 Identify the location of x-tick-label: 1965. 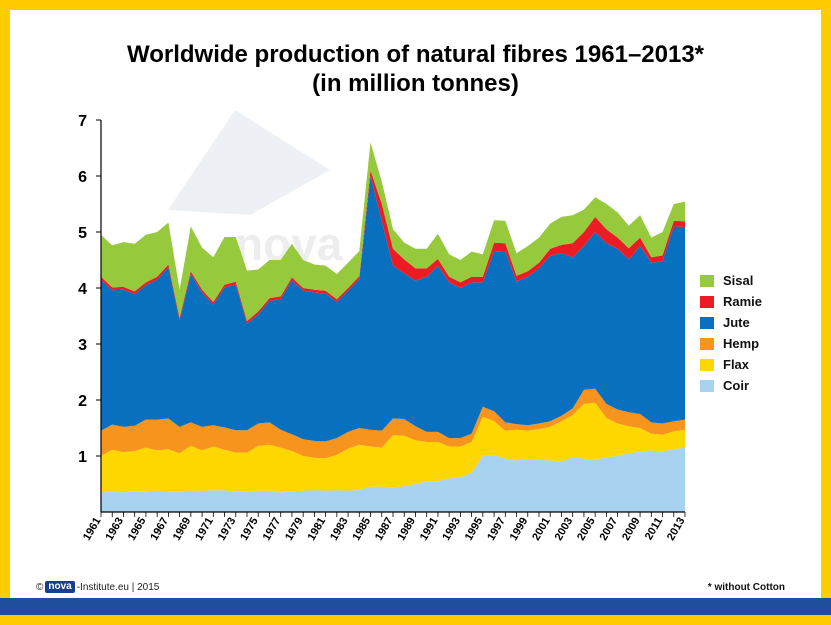
(137, 529).